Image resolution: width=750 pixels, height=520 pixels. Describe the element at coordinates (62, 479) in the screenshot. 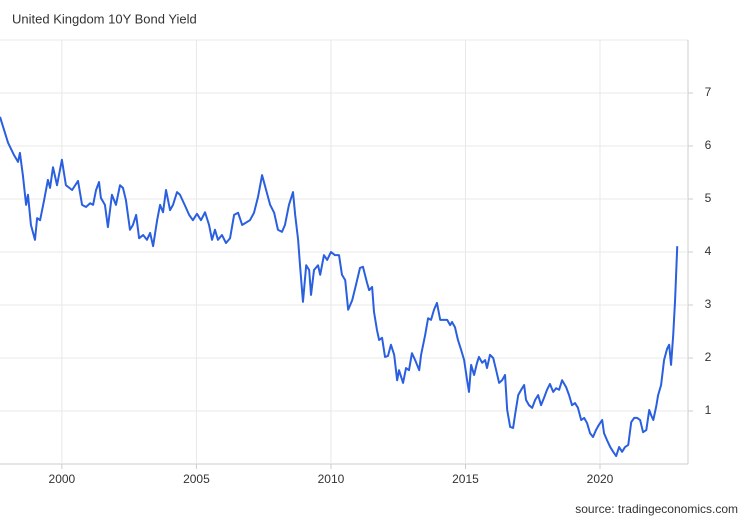

I see `x-tick-label: 2000` at that location.